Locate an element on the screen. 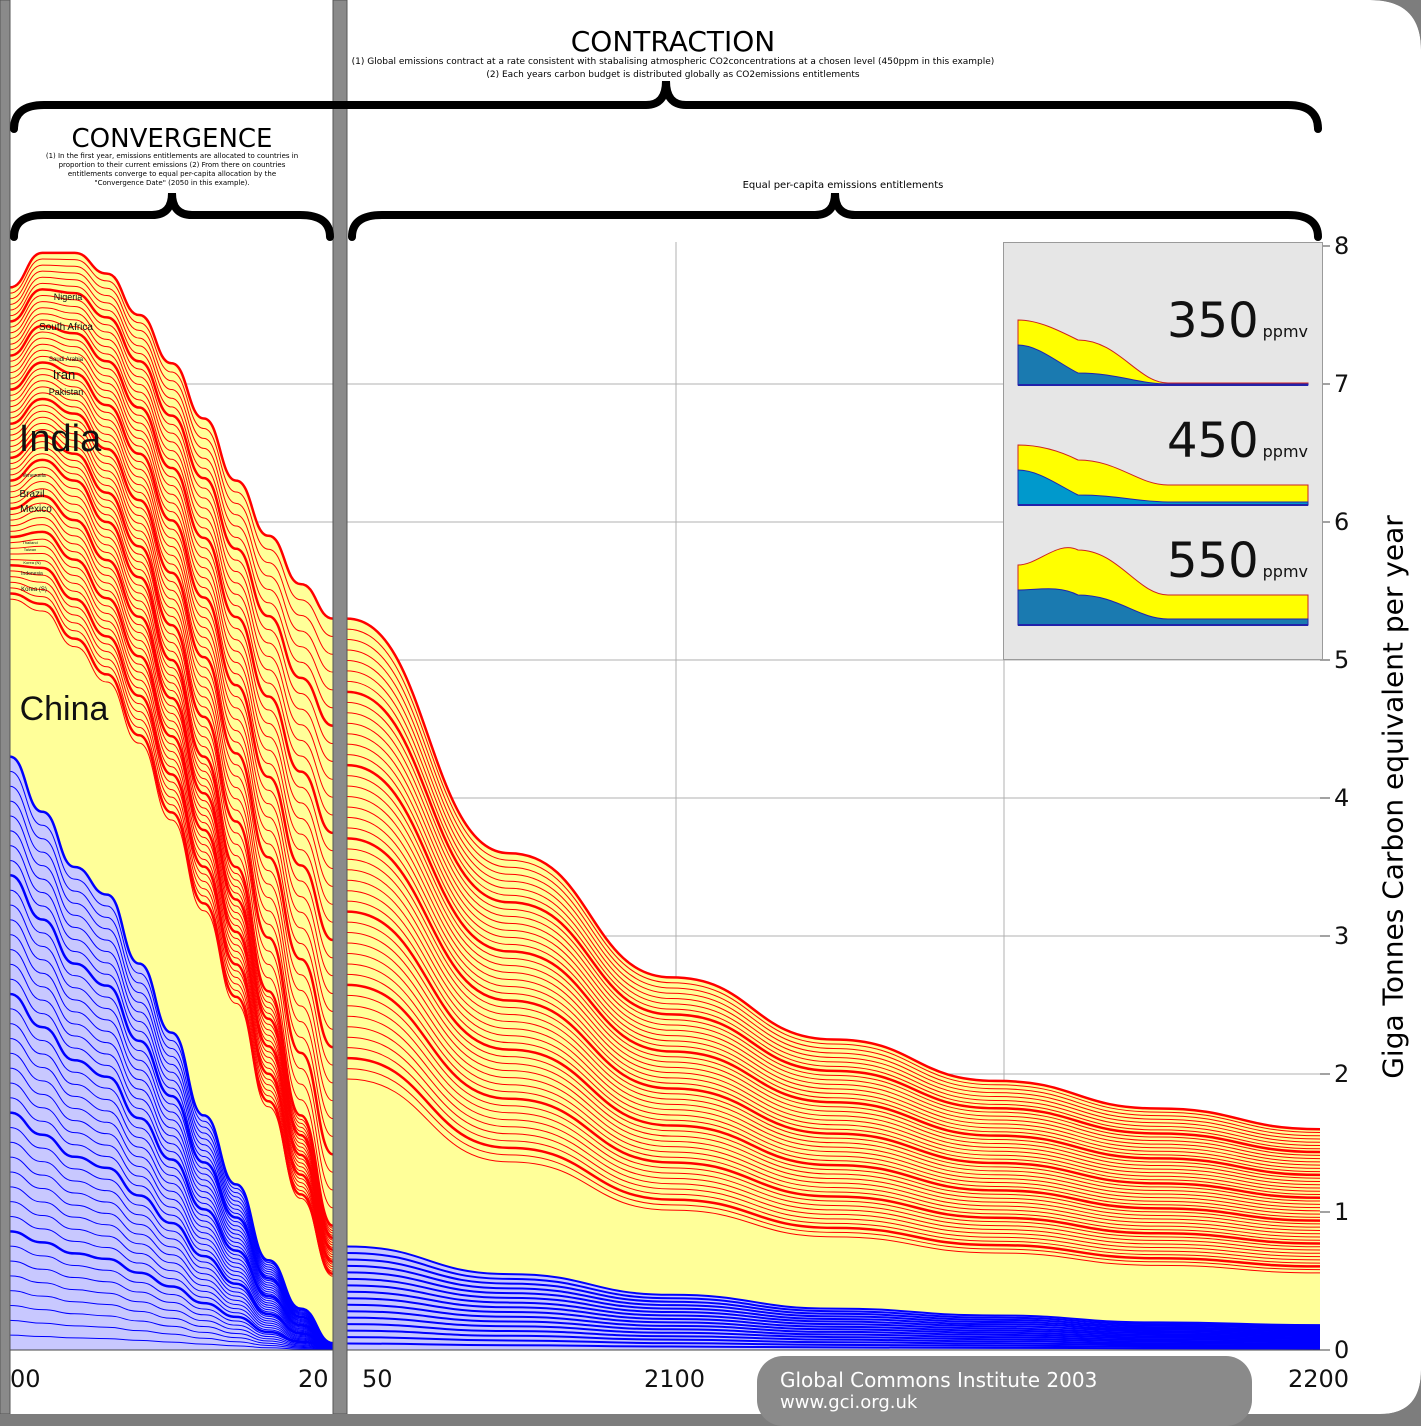 The width and height of the screenshot is (1421, 1426). y-tick-label: 8 is located at coordinates (1342, 246).